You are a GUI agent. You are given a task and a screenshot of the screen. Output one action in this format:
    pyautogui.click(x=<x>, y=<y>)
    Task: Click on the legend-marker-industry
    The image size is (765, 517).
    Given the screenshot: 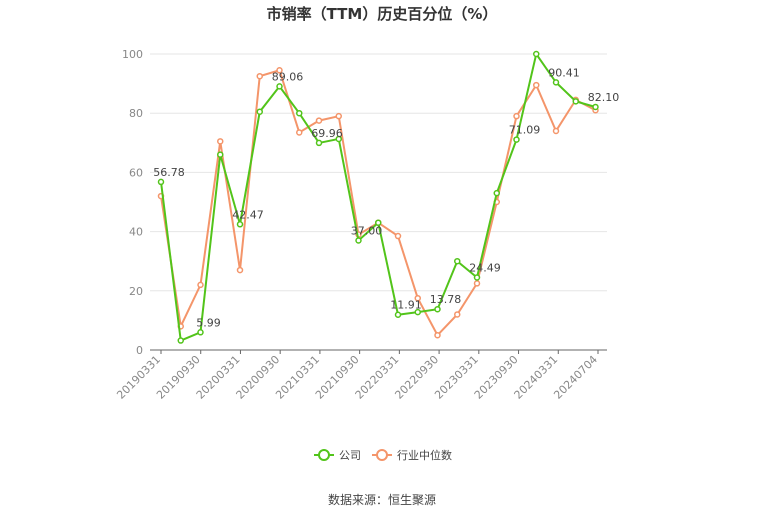 What is the action you would take?
    pyautogui.click(x=382, y=455)
    